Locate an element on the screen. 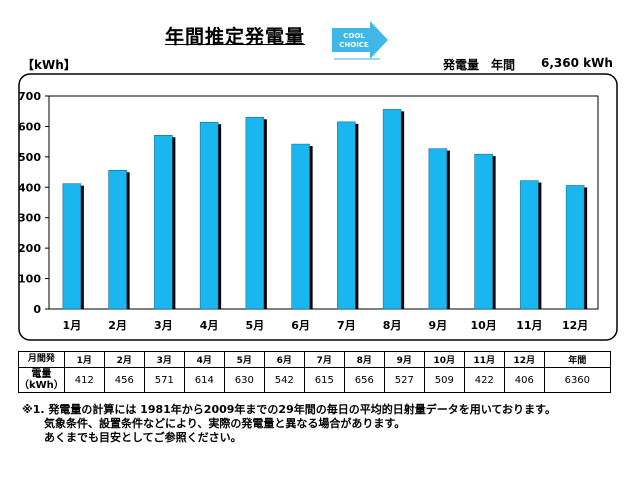 The width and height of the screenshot is (640, 480). x-tick-label: 11月 is located at coordinates (529, 325).